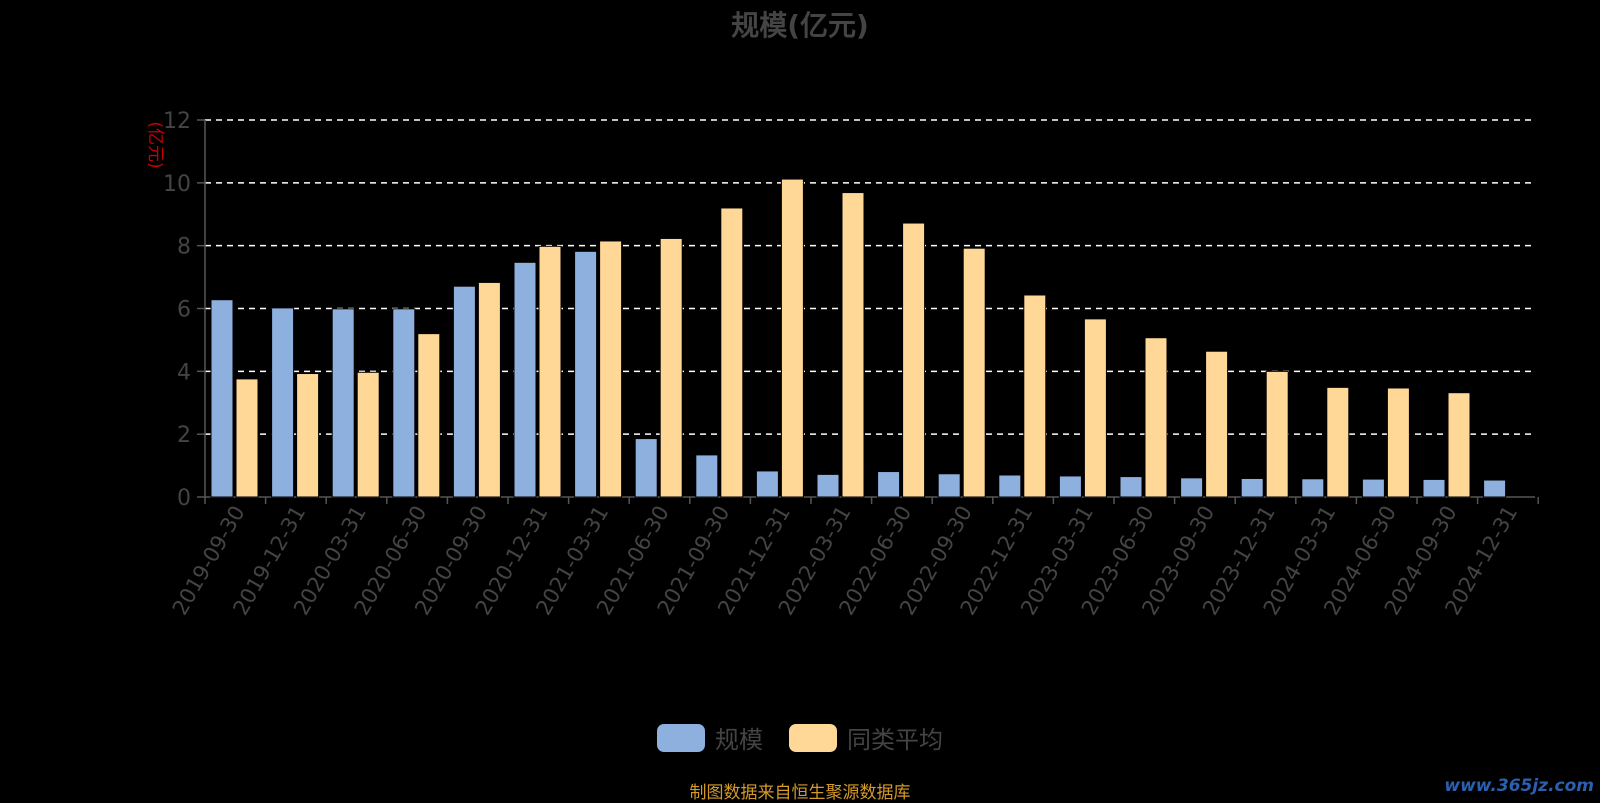  I want to click on chart-title: 规模(亿元), so click(800, 25).